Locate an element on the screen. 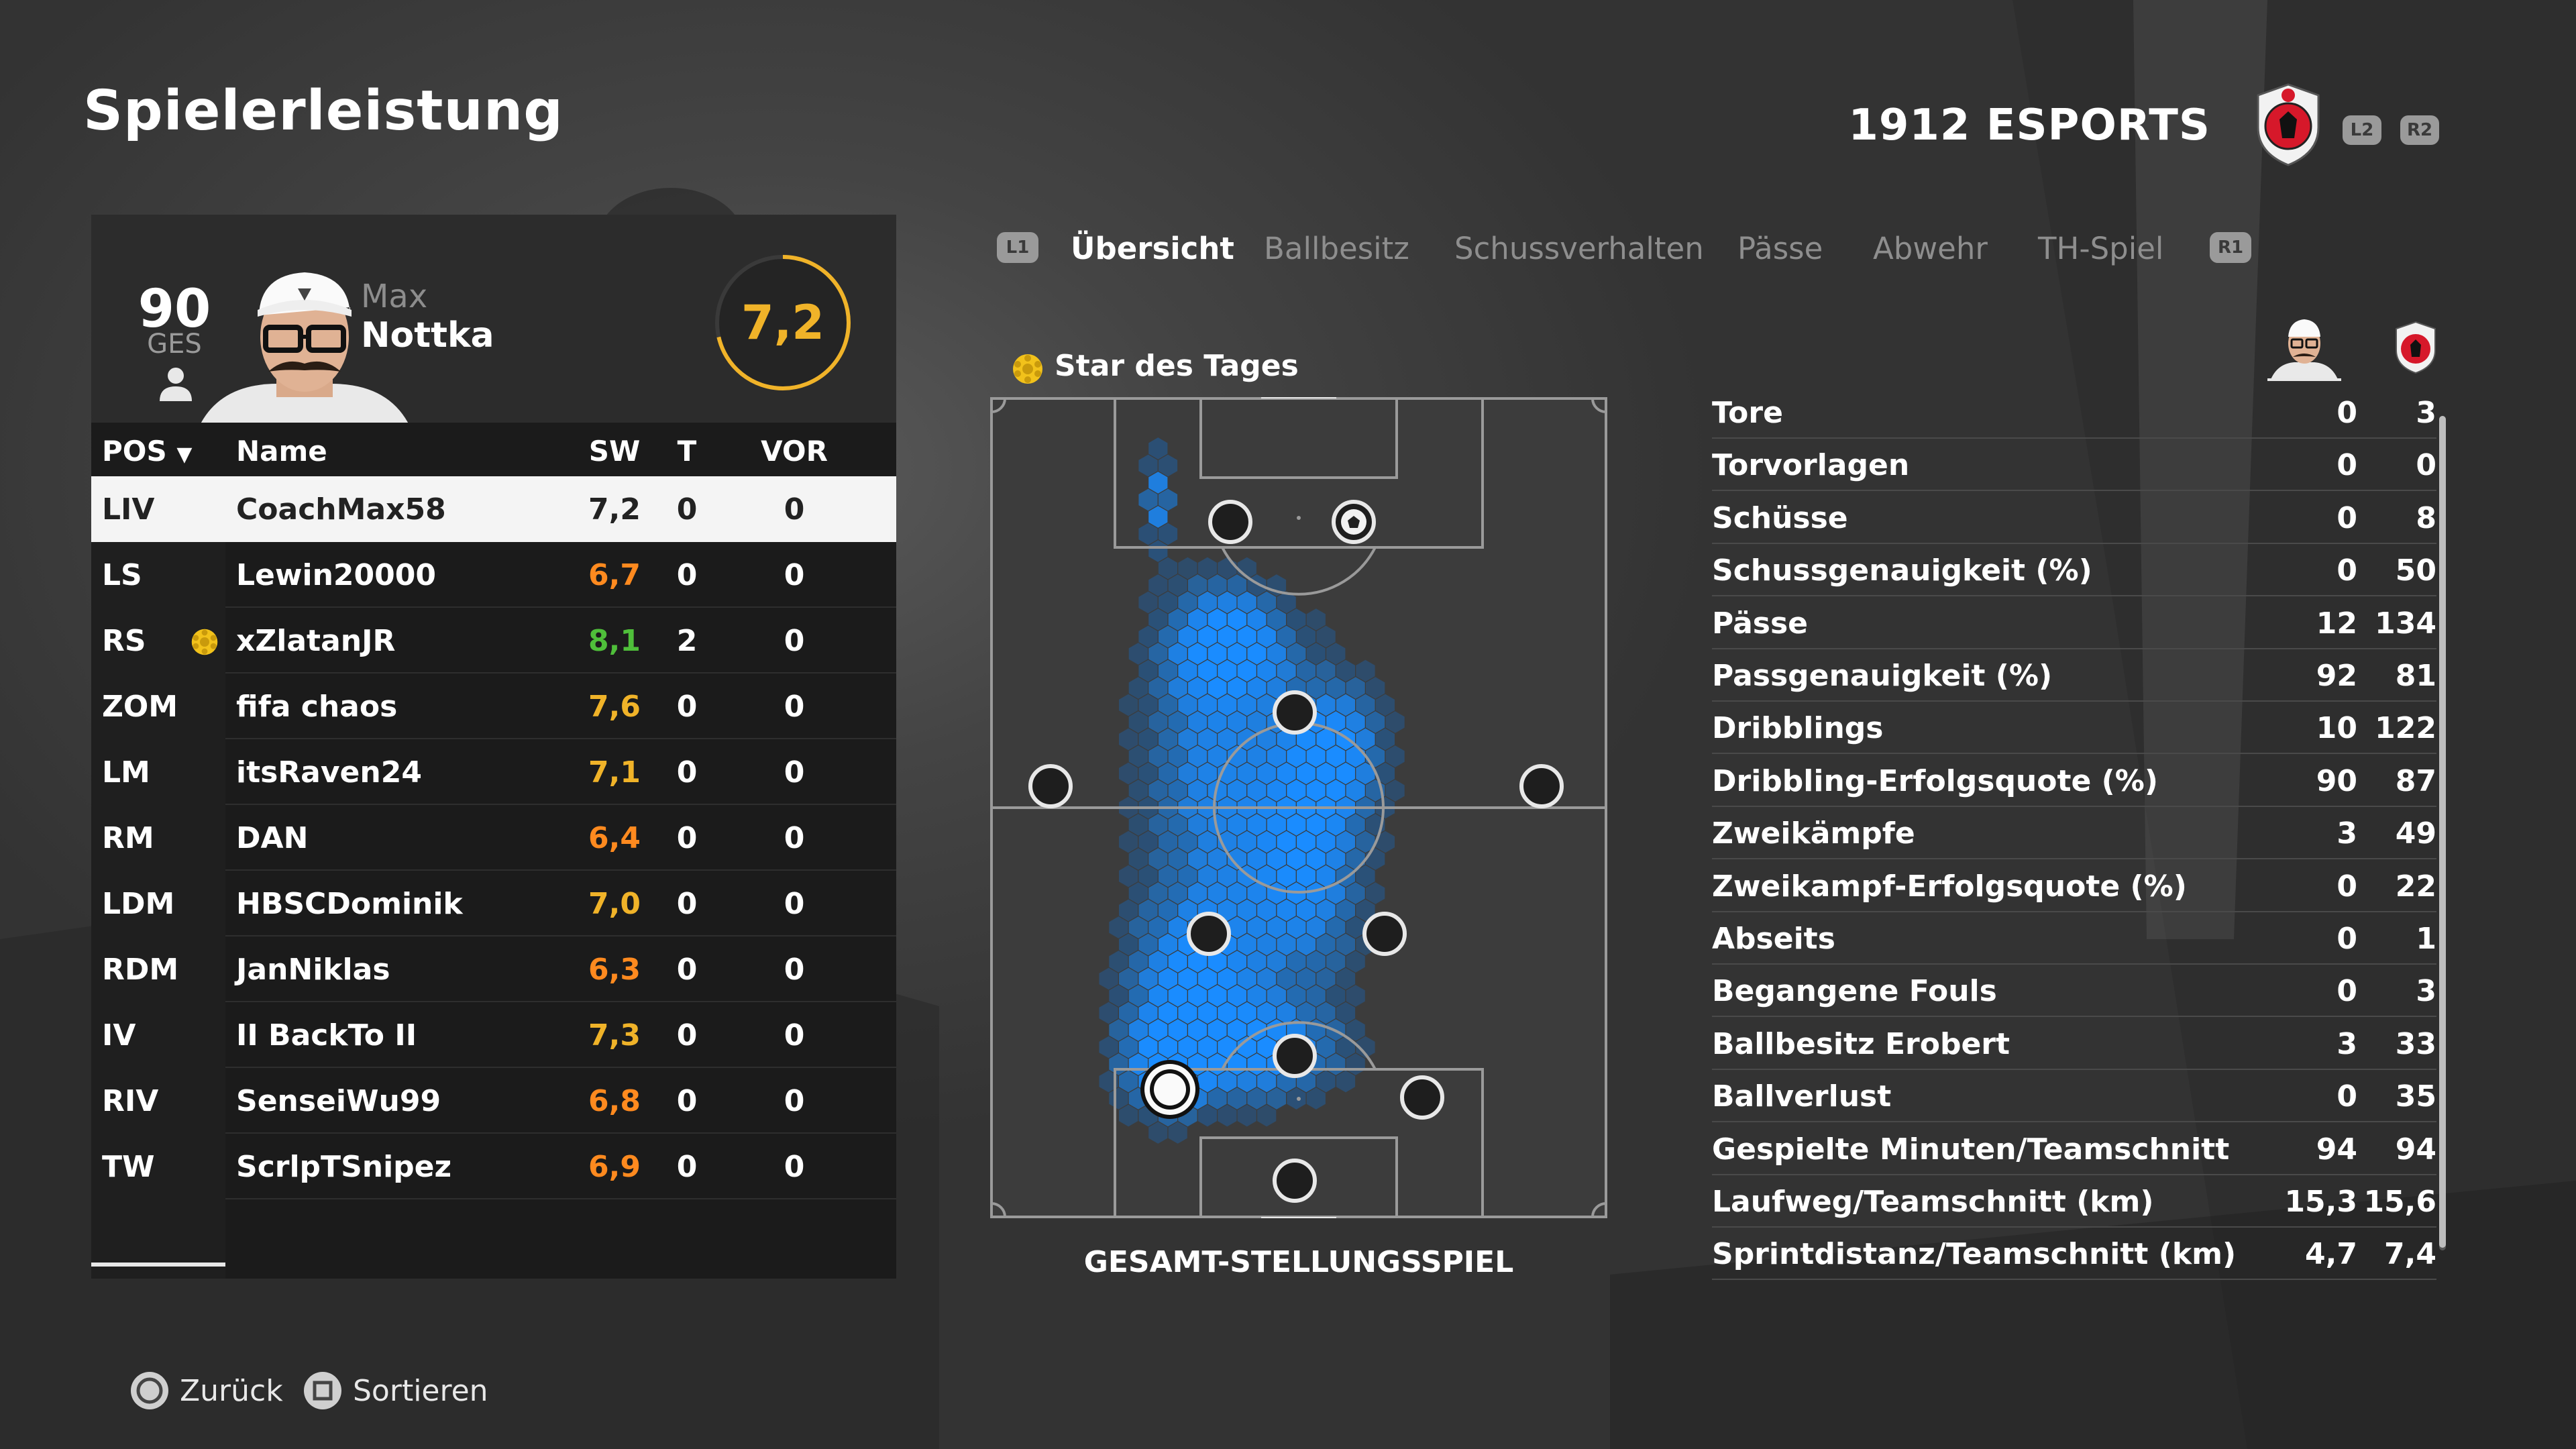 This screenshot has height=1449, width=2576. row-player-name: itsRaven24 is located at coordinates (329, 772).